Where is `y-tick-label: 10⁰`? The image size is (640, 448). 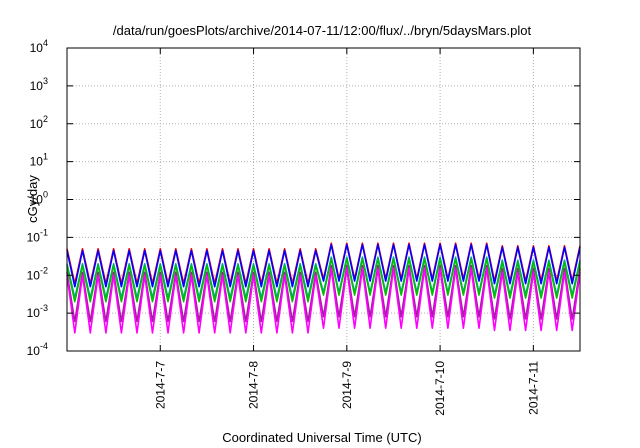 y-tick-label: 10⁰ is located at coordinates (39, 198).